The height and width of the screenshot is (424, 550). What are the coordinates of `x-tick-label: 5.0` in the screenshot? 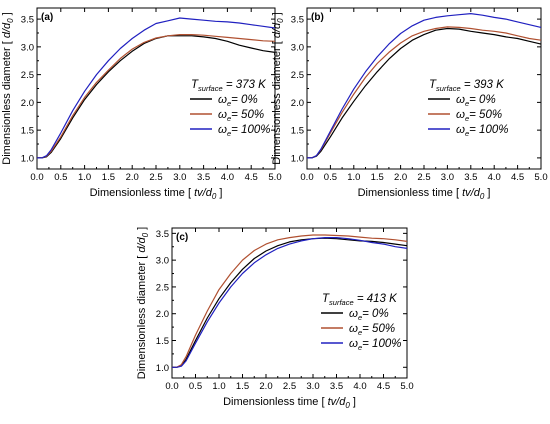 It's located at (406, 386).